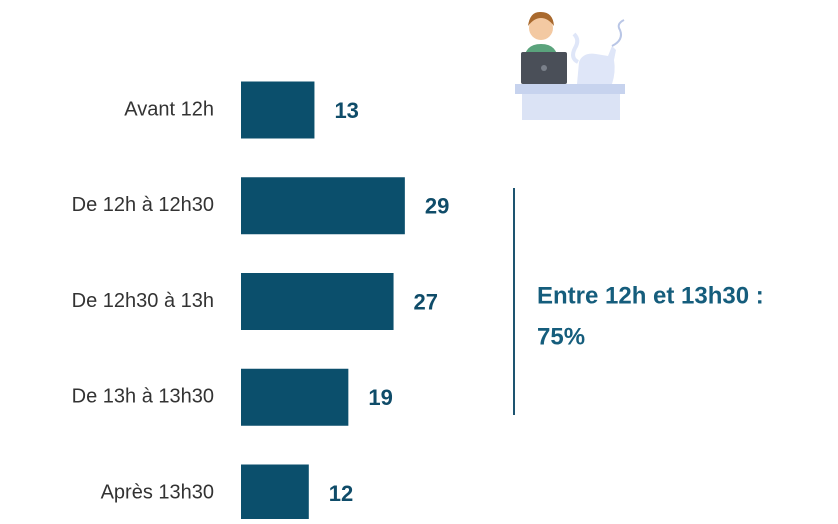 The width and height of the screenshot is (838, 524). I want to click on category-label: Avant 12h, so click(169, 109).